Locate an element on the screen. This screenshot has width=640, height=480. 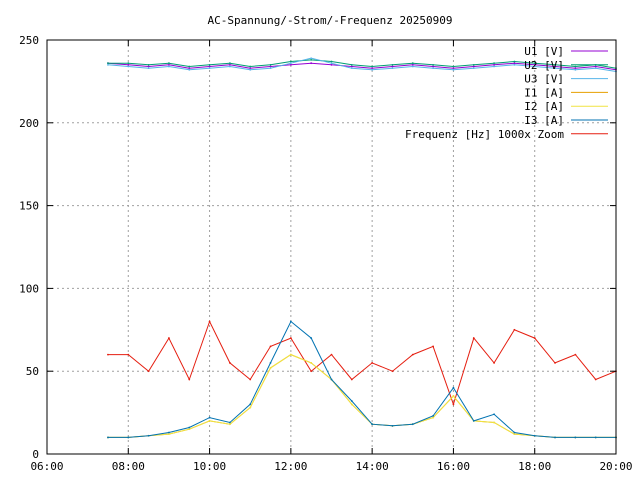
y-tick-label: 150 is located at coordinates (29, 206).